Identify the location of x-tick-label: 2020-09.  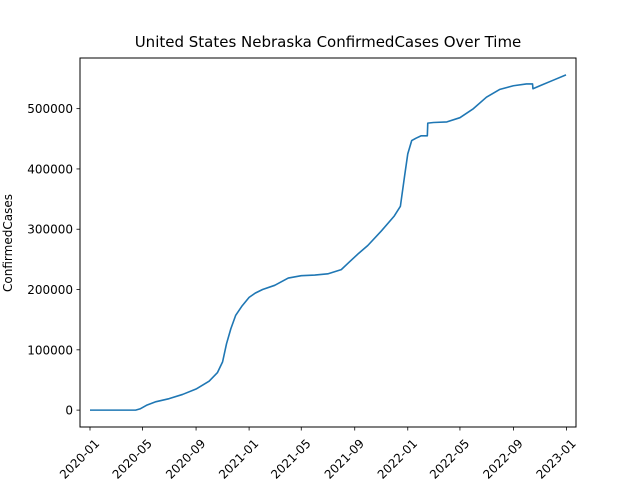
(185, 458).